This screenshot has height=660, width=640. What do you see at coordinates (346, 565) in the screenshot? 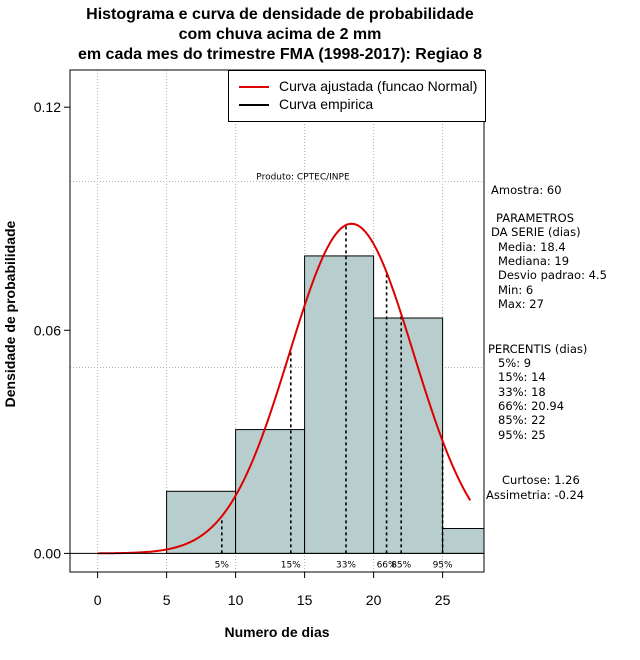
I see `percentile-label: 33%` at bounding box center [346, 565].